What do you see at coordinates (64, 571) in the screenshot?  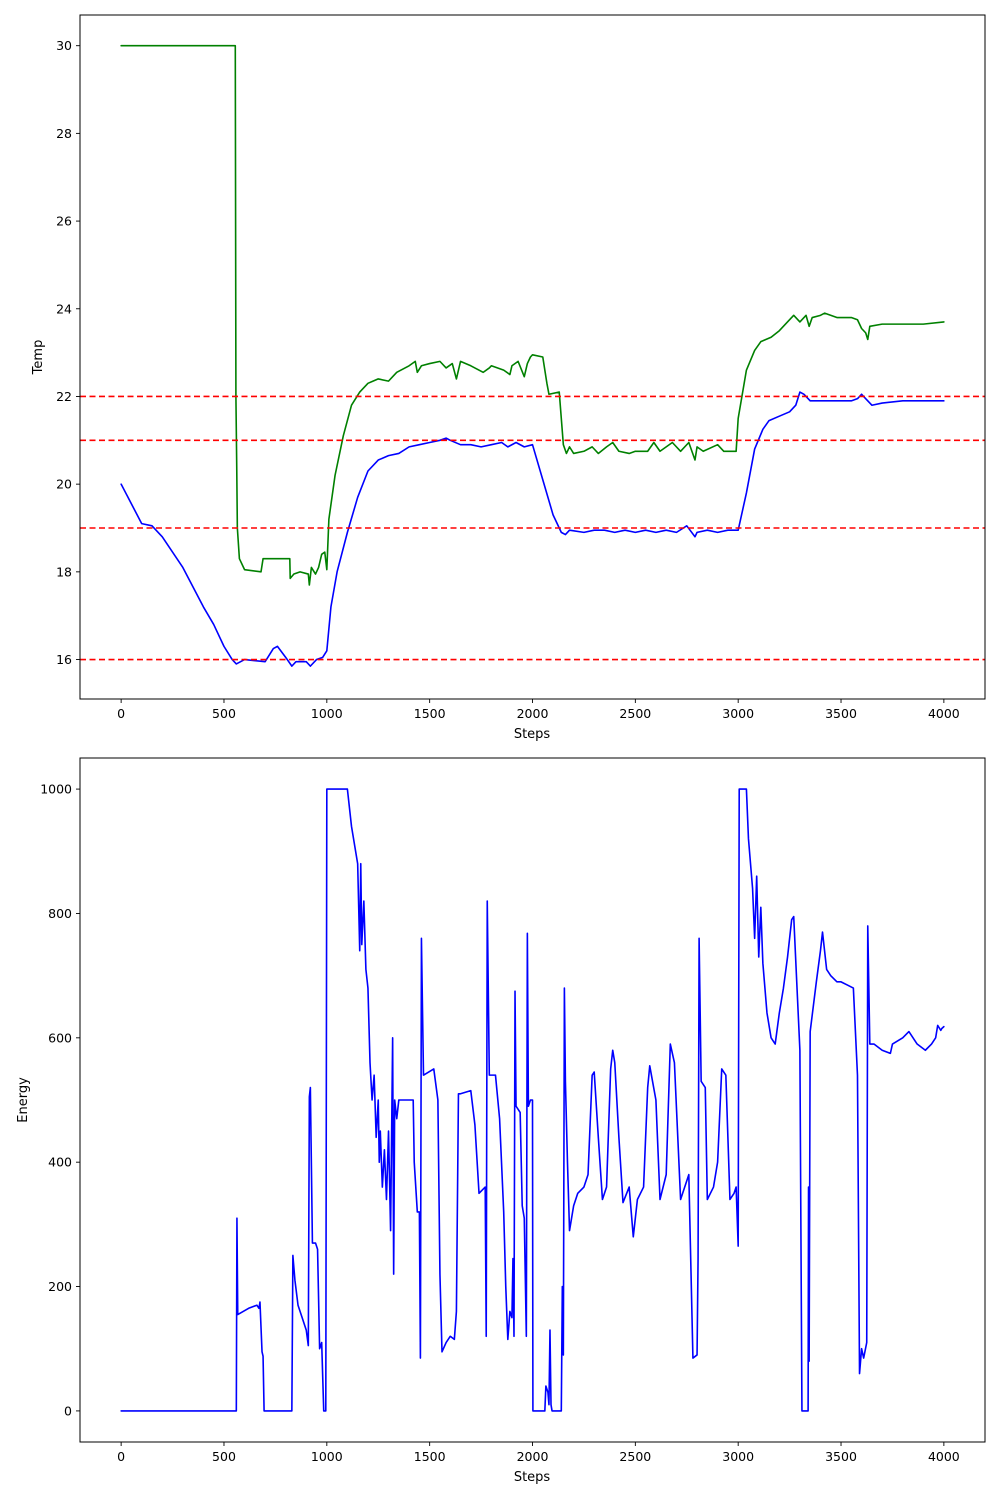 I see `temp-y-tick-label: 18` at bounding box center [64, 571].